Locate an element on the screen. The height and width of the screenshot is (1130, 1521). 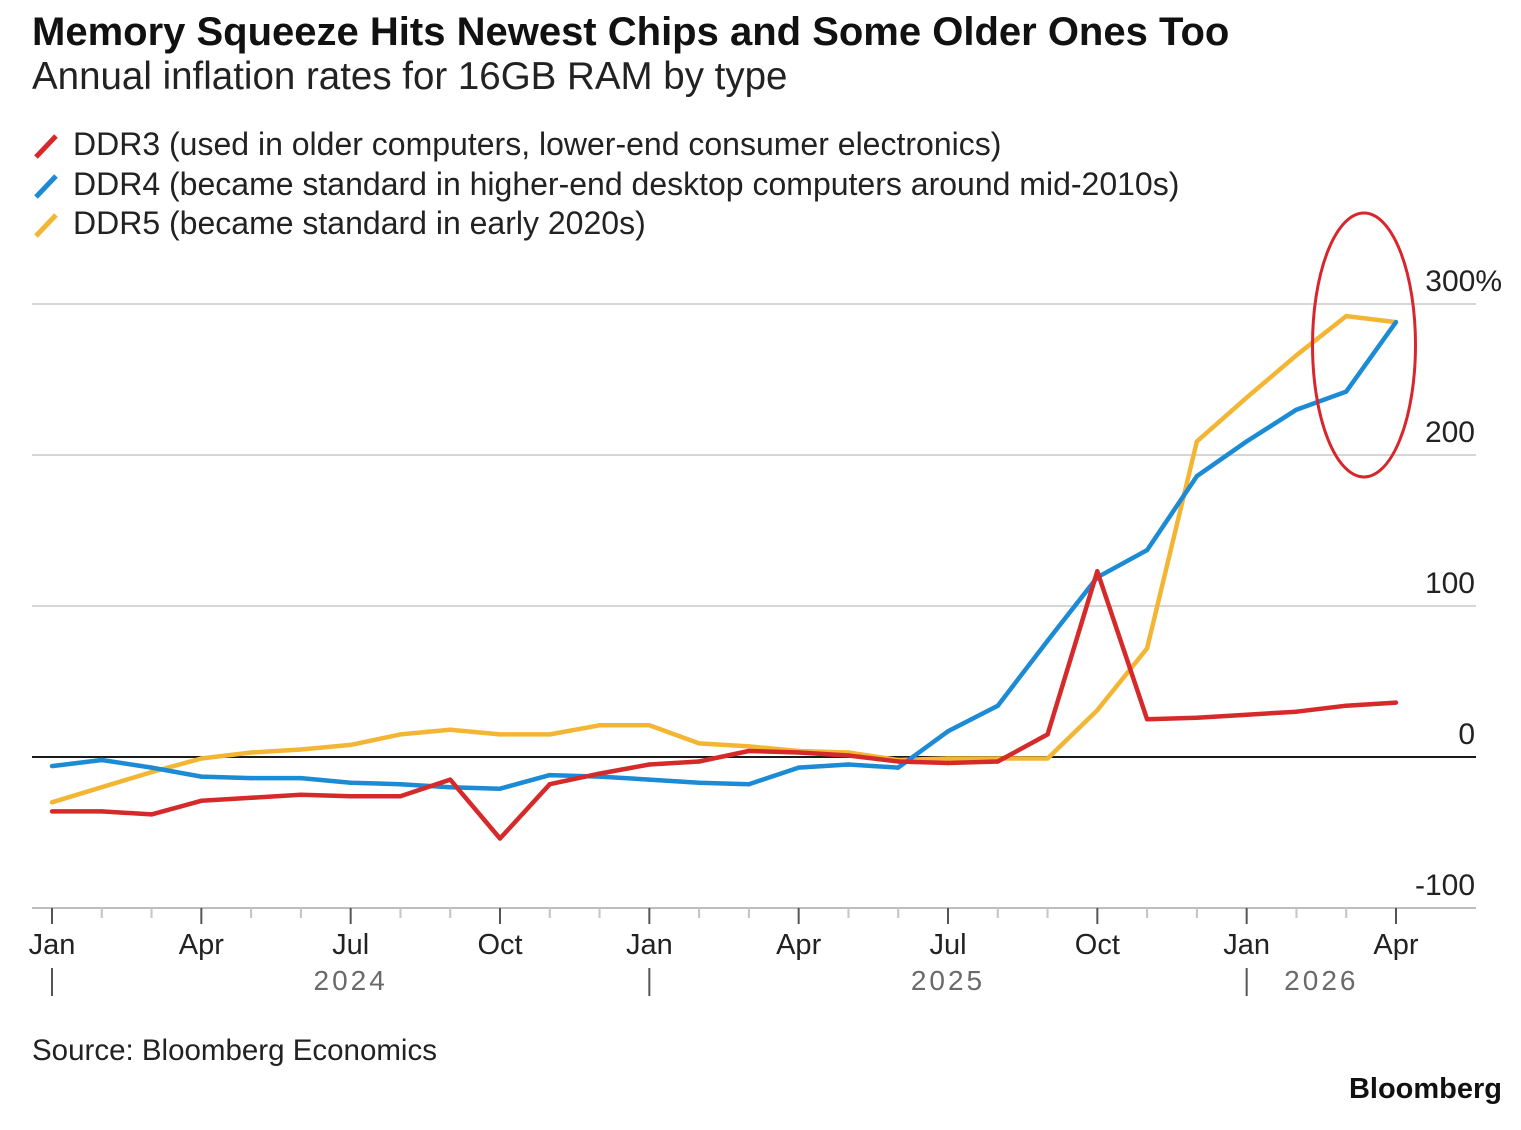
y-tick-label: 100 is located at coordinates (1450, 583).